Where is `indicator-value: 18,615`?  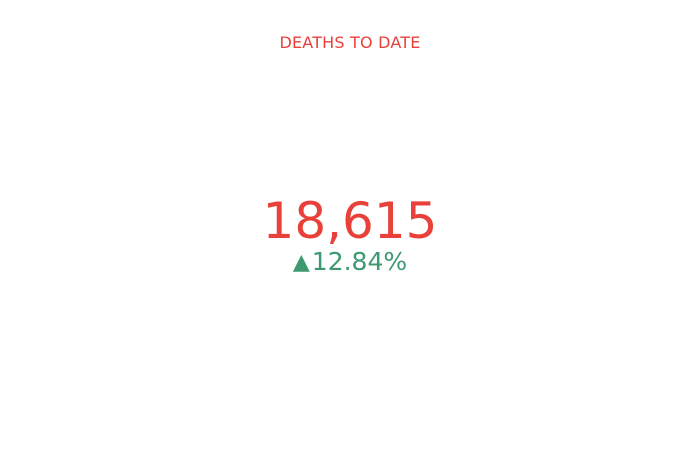 indicator-value: 18,615 is located at coordinates (350, 221).